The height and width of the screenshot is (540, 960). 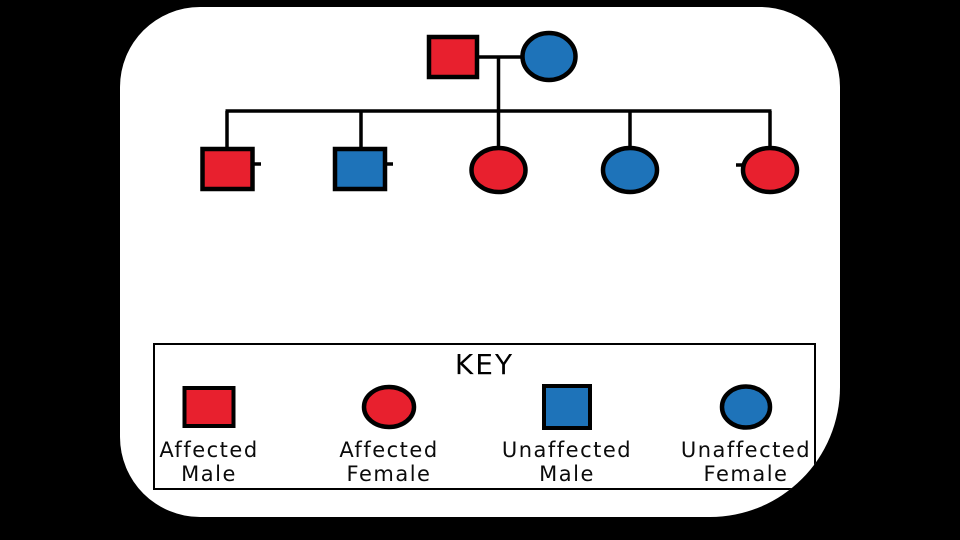 What do you see at coordinates (484, 364) in the screenshot?
I see `key-title: KEY` at bounding box center [484, 364].